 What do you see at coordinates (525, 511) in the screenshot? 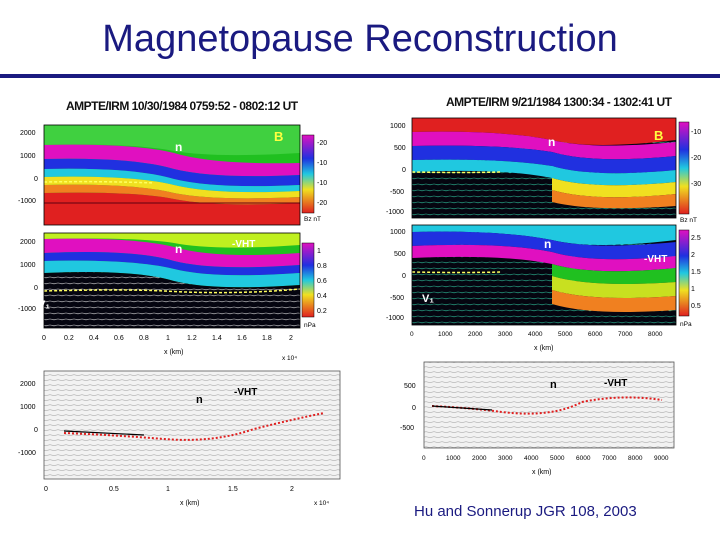
I see `citation: Hu and Sonnerup JGR 108, 2003` at bounding box center [525, 511].